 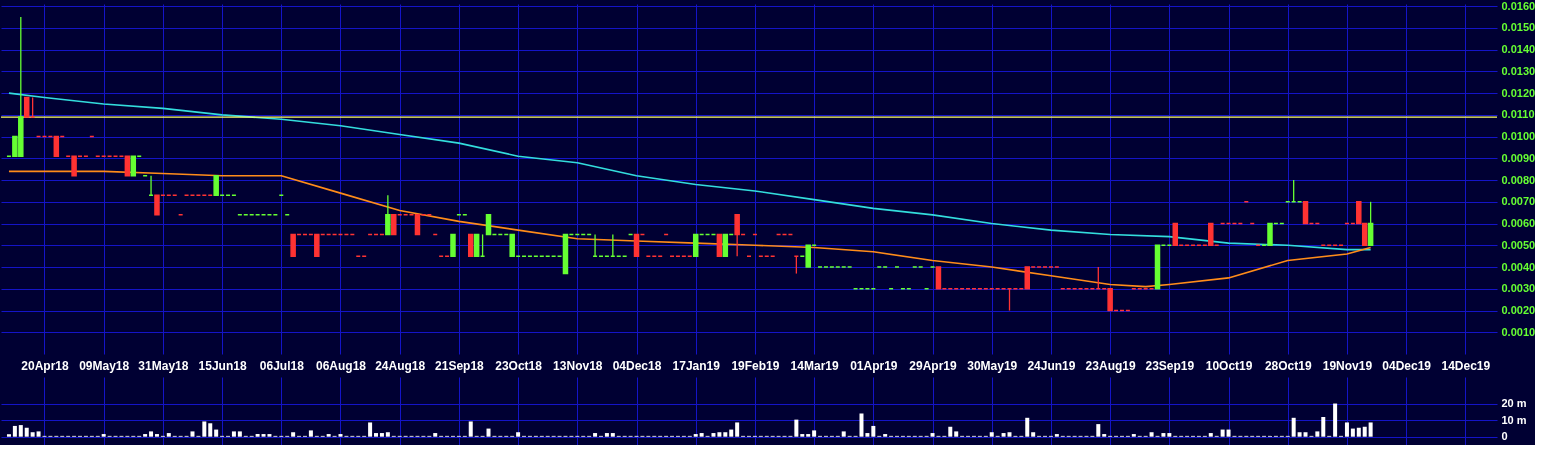 I want to click on y-tick-label: 0.0130, so click(x=1518, y=70).